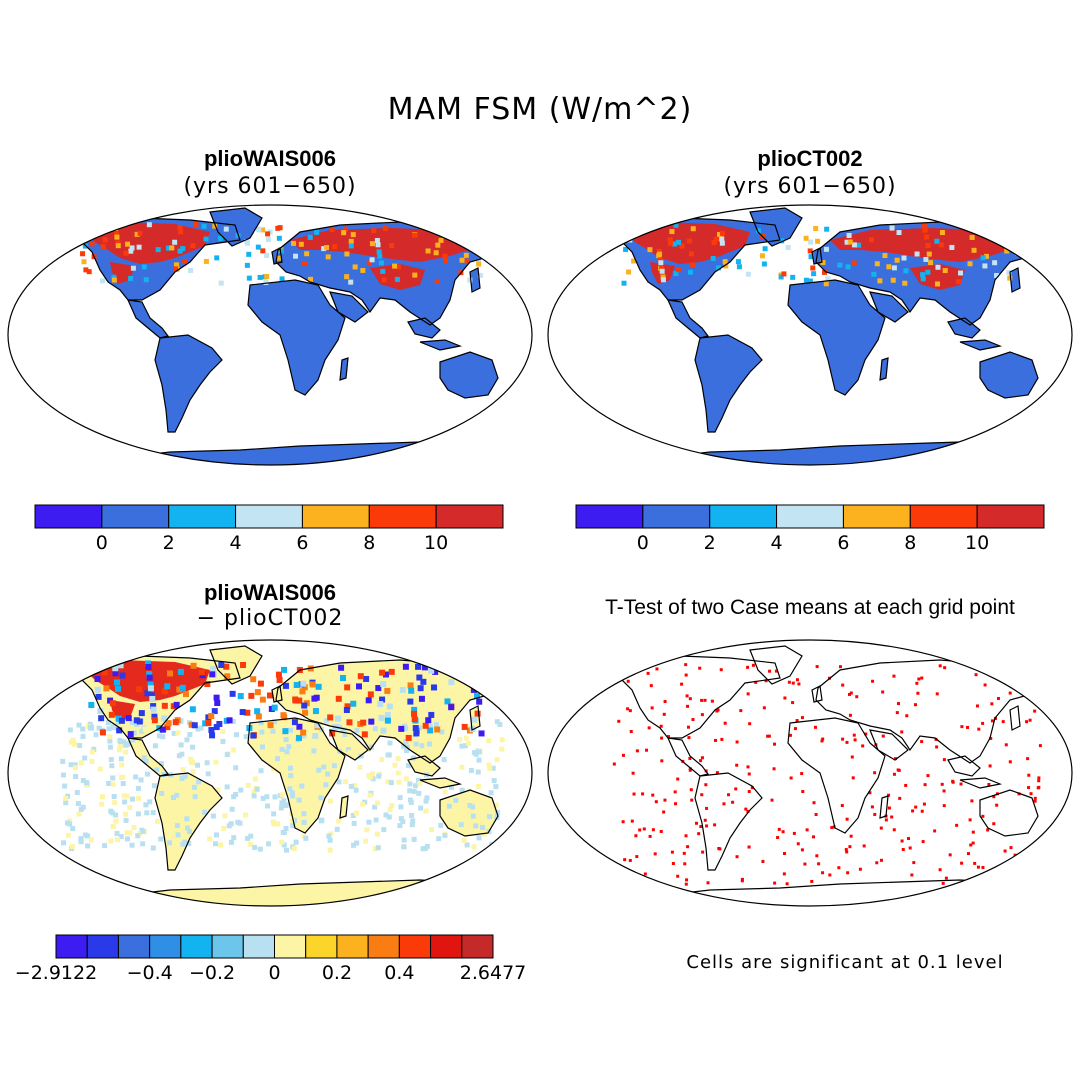 Image resolution: width=1080 pixels, height=1080 pixels. What do you see at coordinates (810, 773) in the screenshot?
I see `map-border` at bounding box center [810, 773].